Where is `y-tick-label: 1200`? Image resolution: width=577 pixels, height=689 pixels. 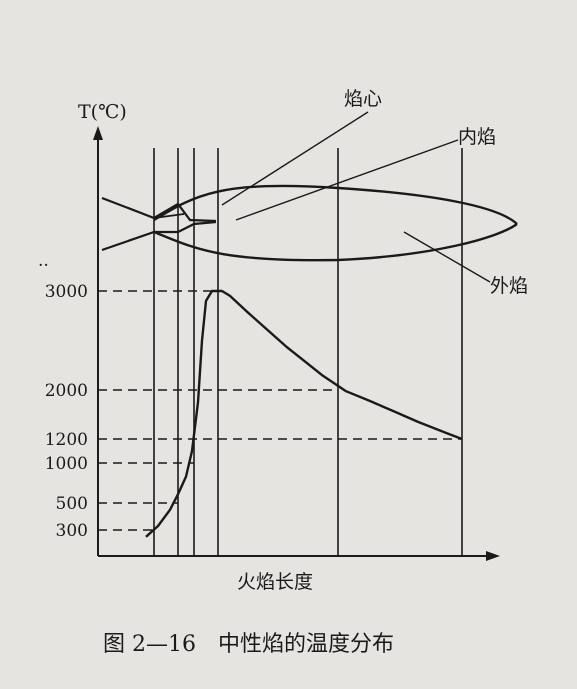
y-tick-label: 1200 is located at coordinates (66, 440).